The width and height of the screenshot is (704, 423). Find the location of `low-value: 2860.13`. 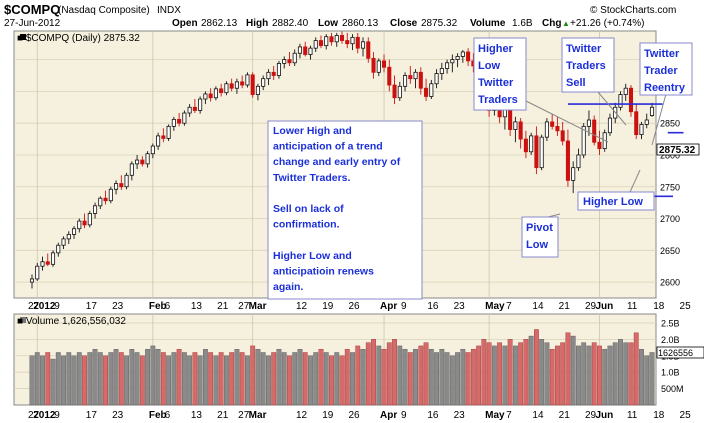

low-value: 2860.13 is located at coordinates (360, 23).